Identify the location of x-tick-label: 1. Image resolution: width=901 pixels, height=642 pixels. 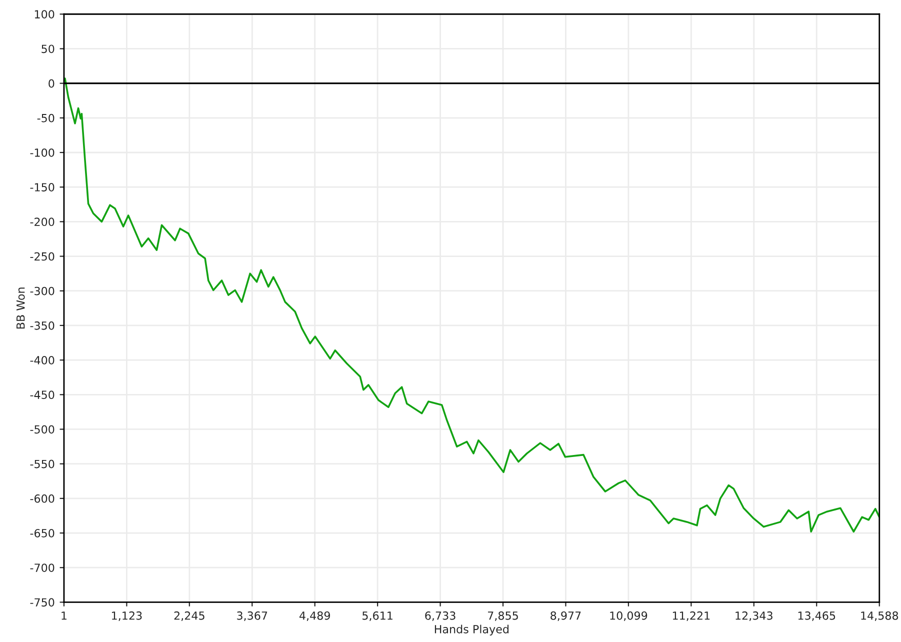
(64, 616).